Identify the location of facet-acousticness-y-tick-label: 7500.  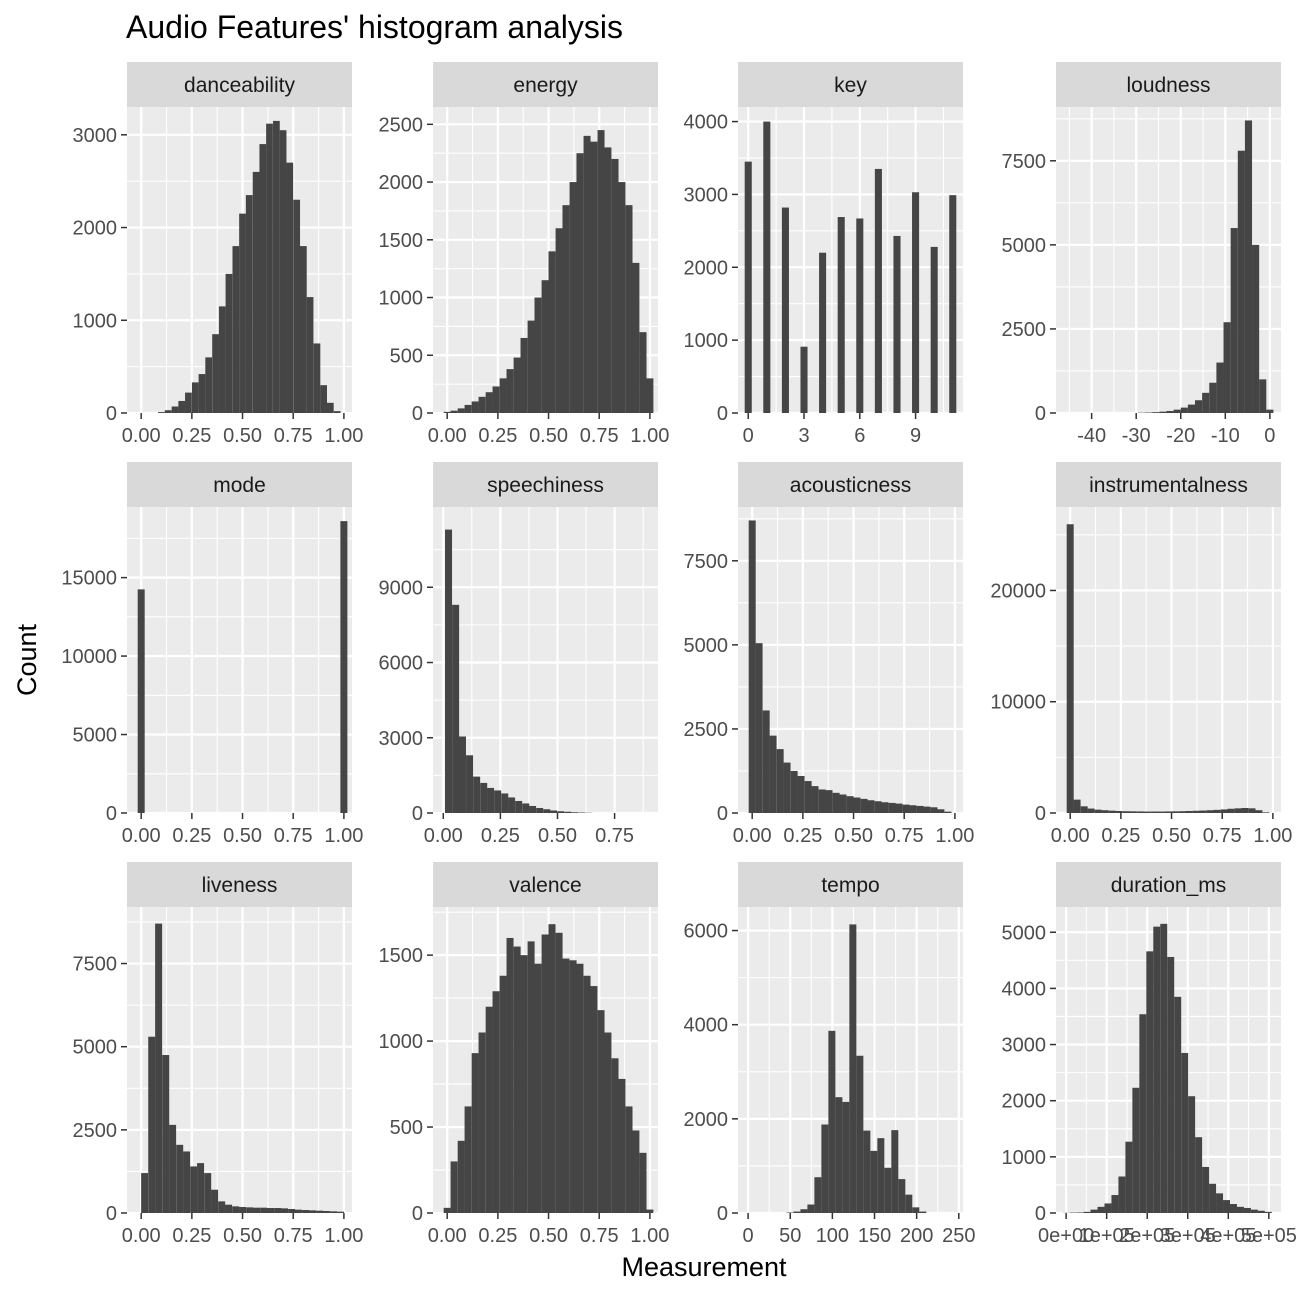
(706, 562).